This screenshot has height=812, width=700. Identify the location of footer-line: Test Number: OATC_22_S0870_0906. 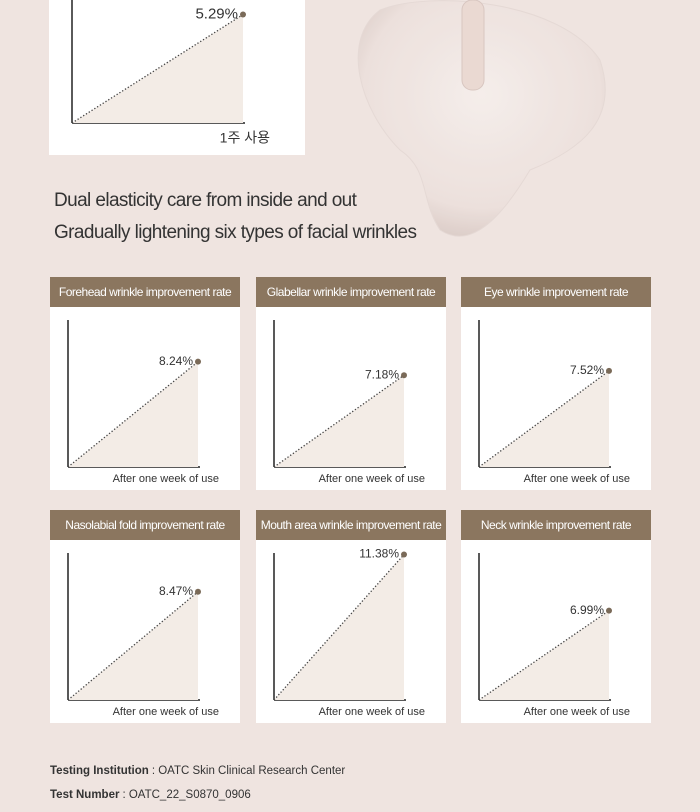
(150, 795).